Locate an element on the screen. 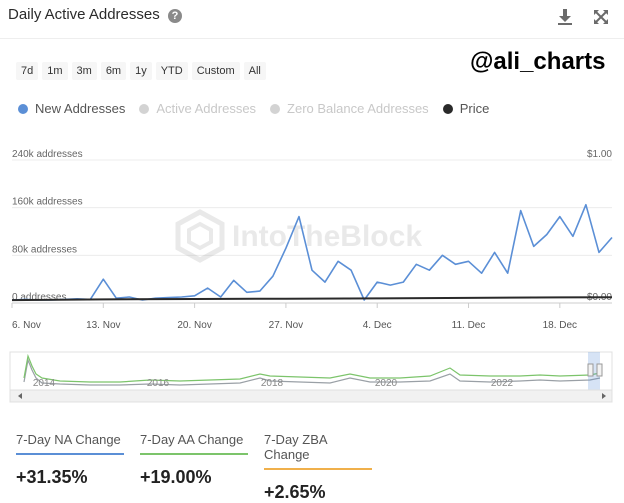 Image resolution: width=624 pixels, height=503 pixels. navigator-selection is located at coordinates (594, 371).